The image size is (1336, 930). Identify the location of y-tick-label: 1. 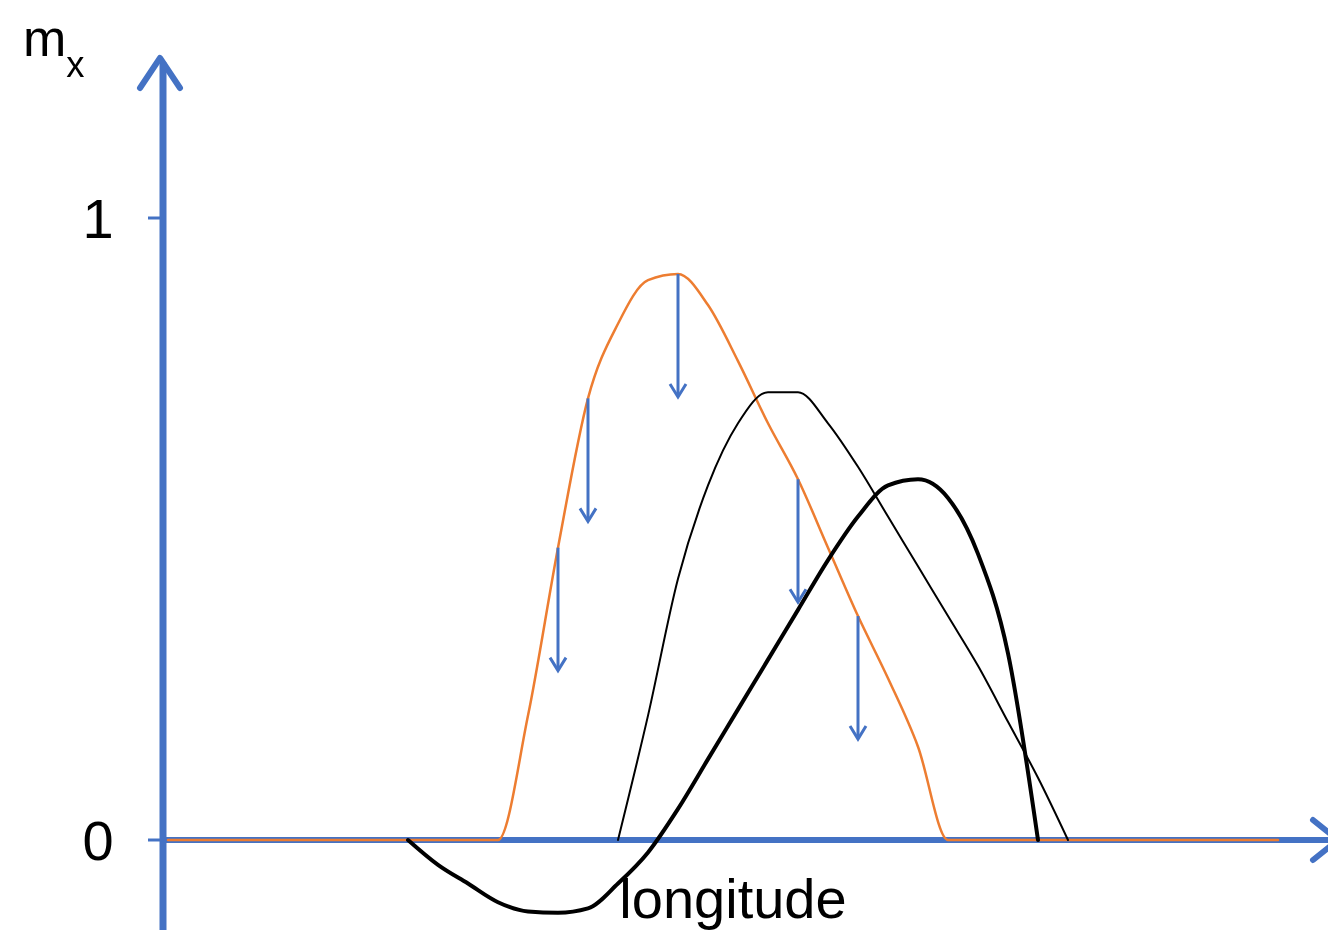
(98, 218).